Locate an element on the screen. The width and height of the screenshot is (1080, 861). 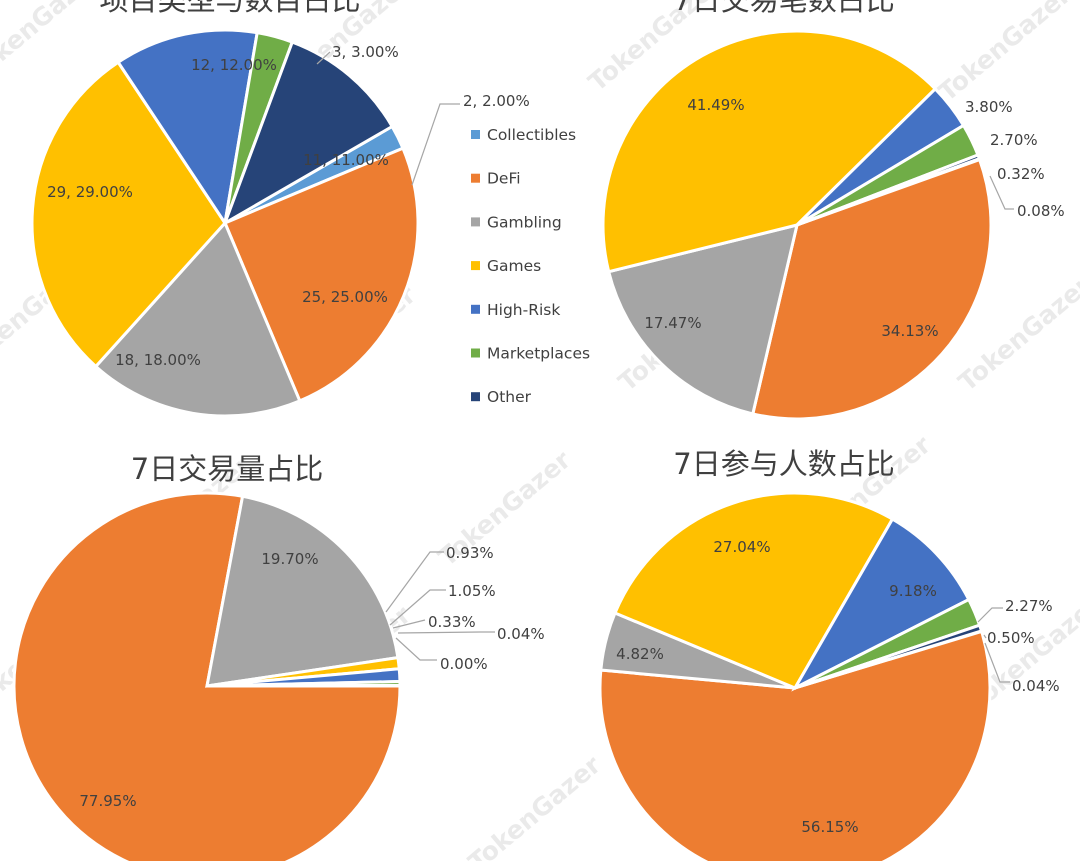
data-label: 3.80% is located at coordinates (989, 107).